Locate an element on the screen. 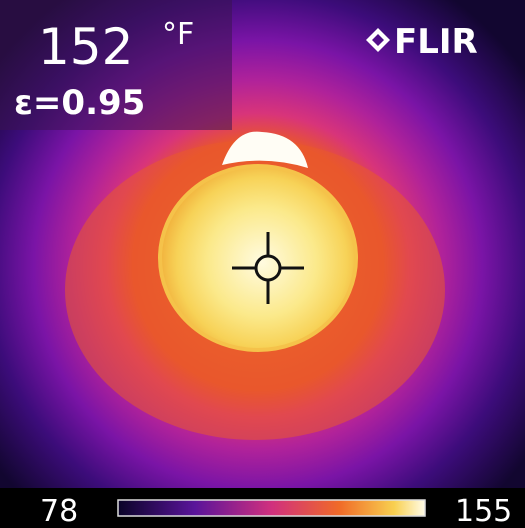 The image size is (525, 528). scale-max: 155 is located at coordinates (483, 511).